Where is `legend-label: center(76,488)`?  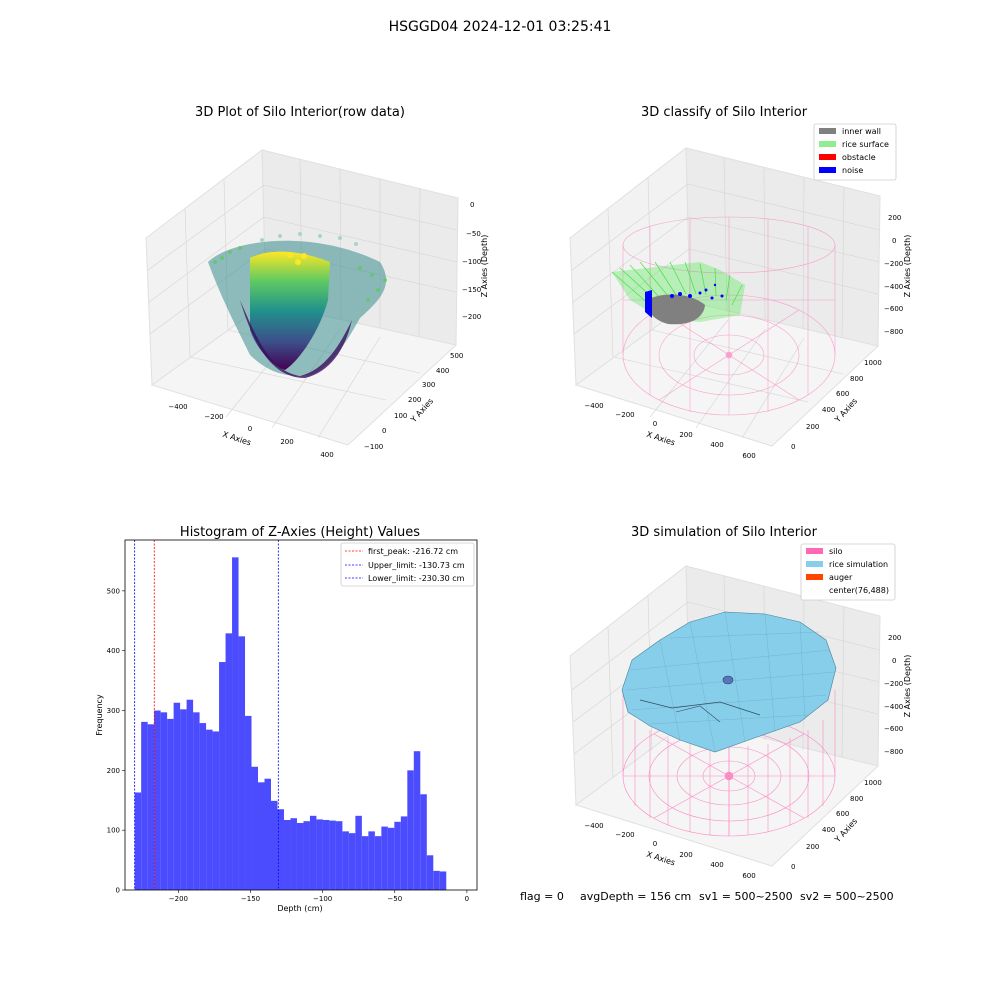
legend-label: center(76,488) is located at coordinates (859, 590).